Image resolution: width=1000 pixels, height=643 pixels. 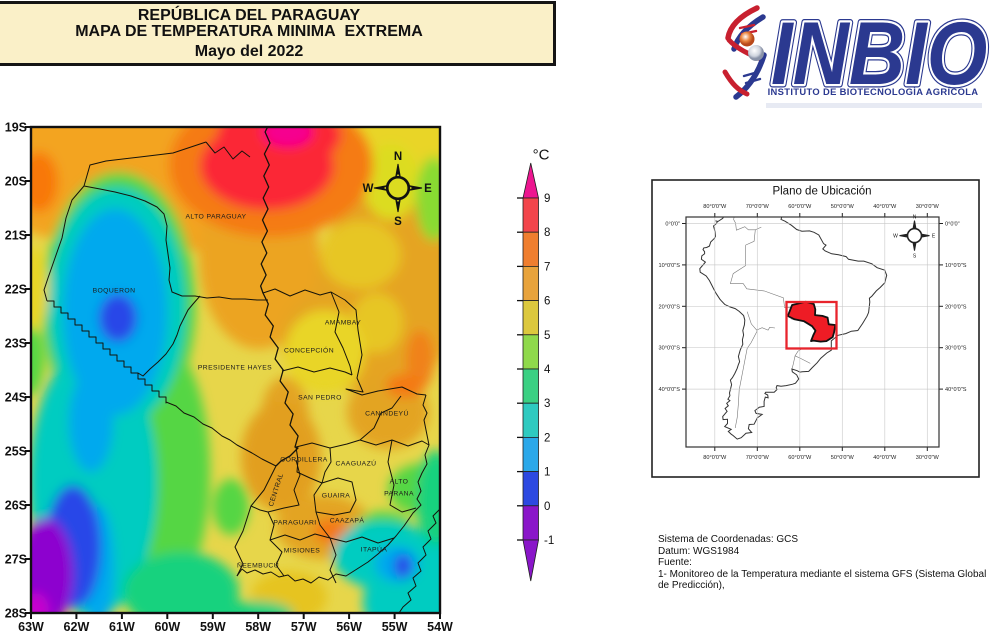 What do you see at coordinates (547, 507) in the screenshot?
I see `svg-text: 0` at bounding box center [547, 507].